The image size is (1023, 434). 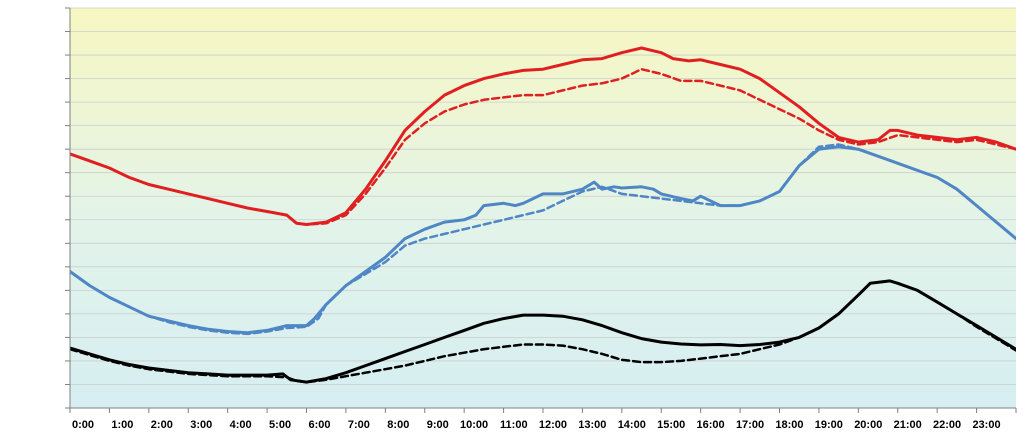 I want to click on x-tick-label: 6:00, so click(x=319, y=425).